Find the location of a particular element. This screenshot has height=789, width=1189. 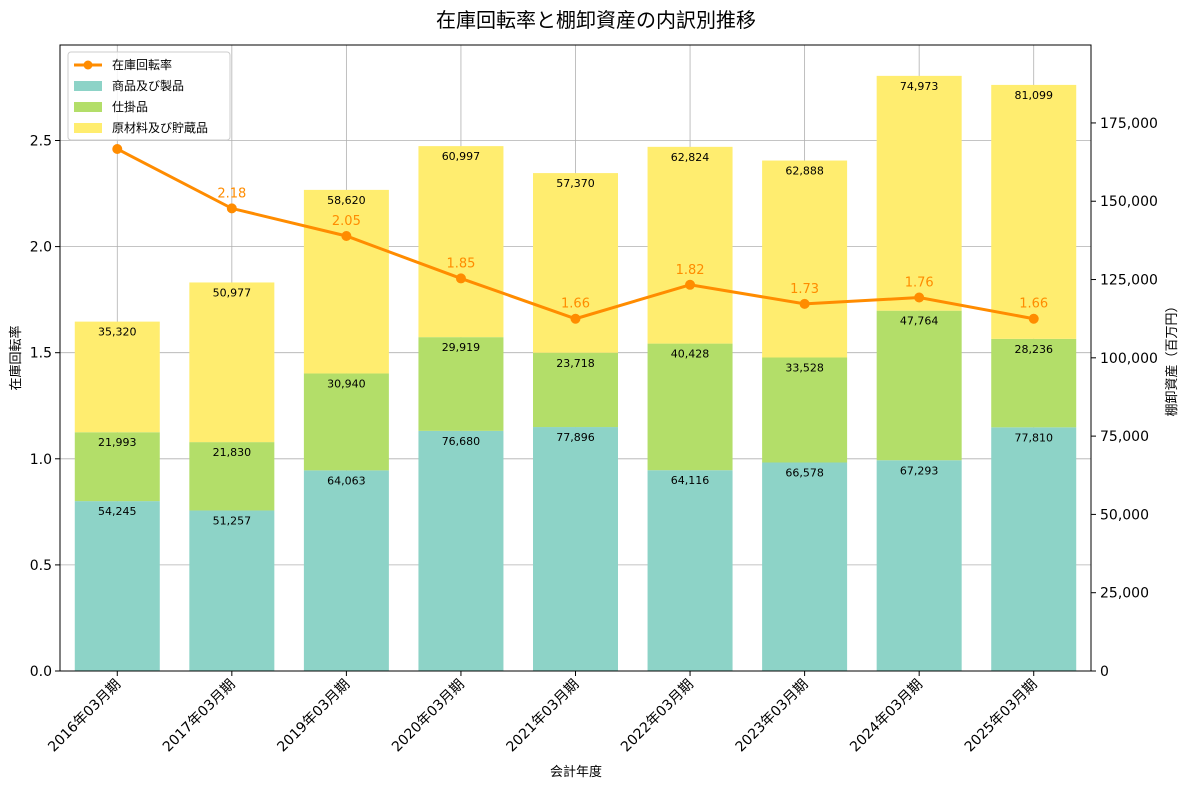

bar-value-label: 76,680 is located at coordinates (461, 441).